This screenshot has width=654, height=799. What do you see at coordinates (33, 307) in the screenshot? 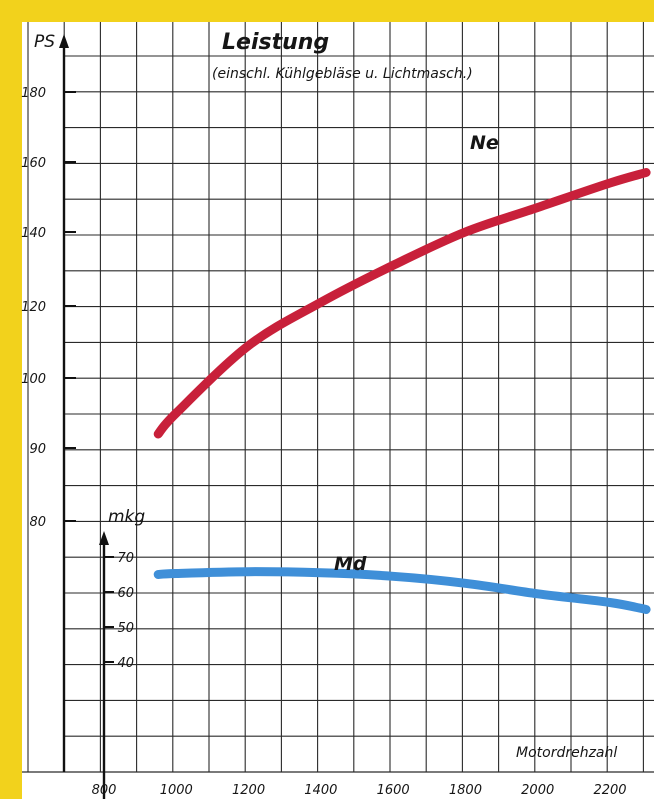
I see `y-tick-label-ps: 120` at bounding box center [33, 307].